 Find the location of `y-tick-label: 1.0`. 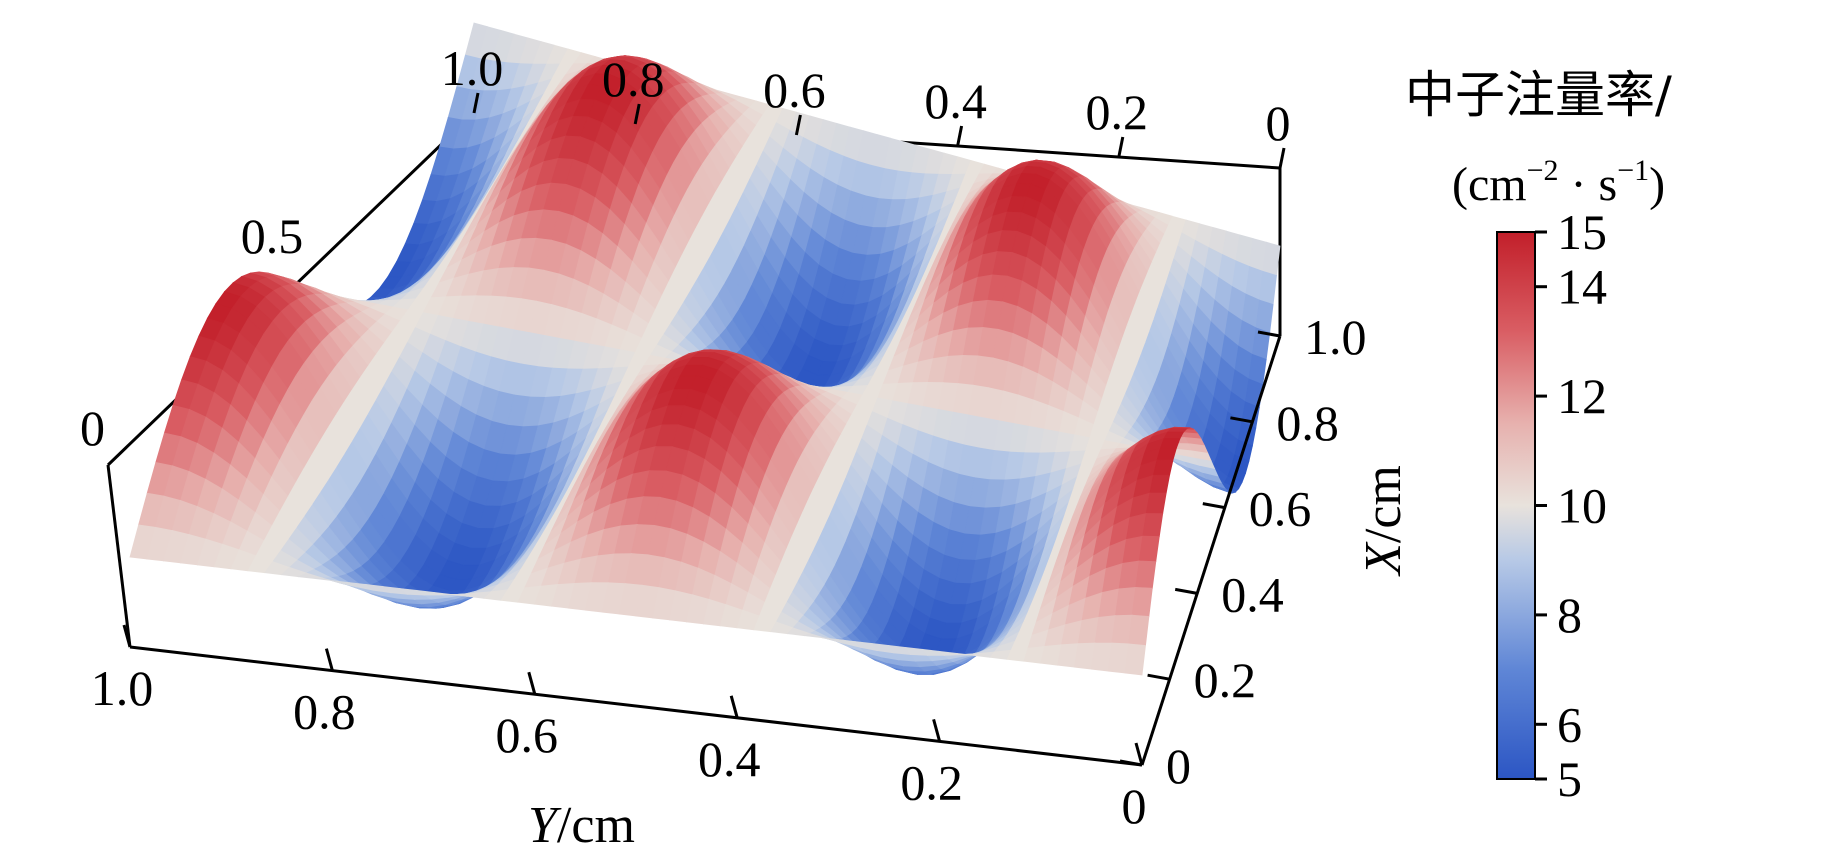

y-tick-label: 1.0 is located at coordinates (122, 688).